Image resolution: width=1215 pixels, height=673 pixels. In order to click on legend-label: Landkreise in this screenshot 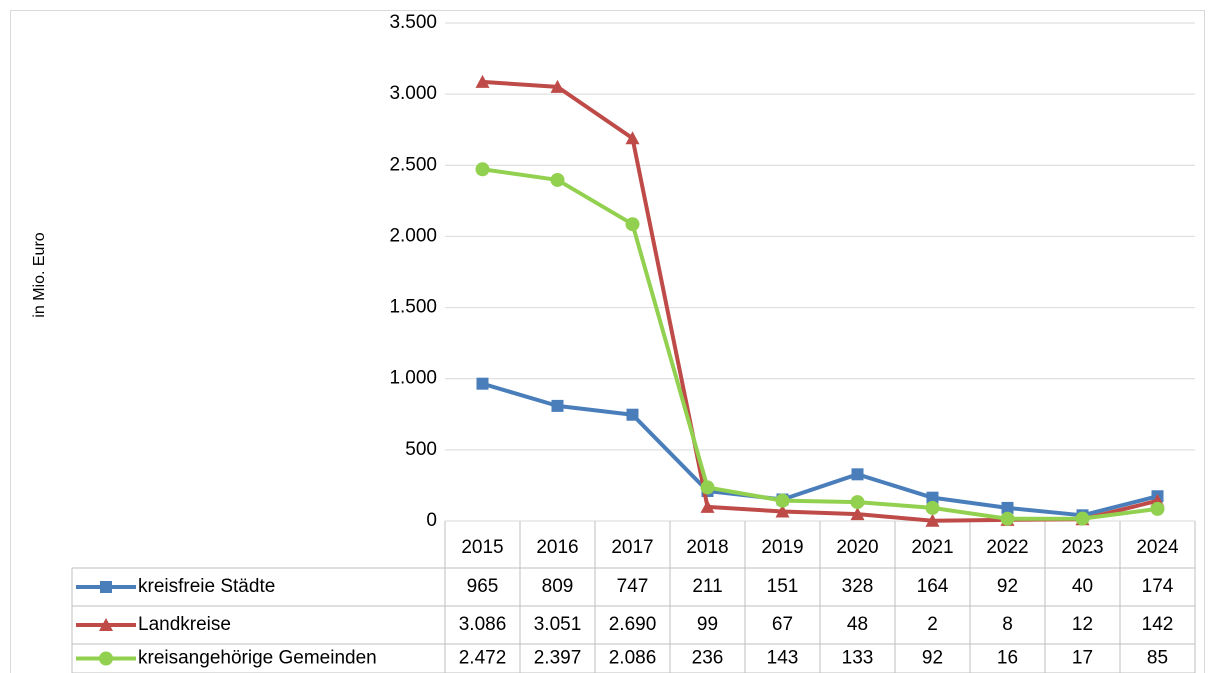, I will do `click(184, 624)`.